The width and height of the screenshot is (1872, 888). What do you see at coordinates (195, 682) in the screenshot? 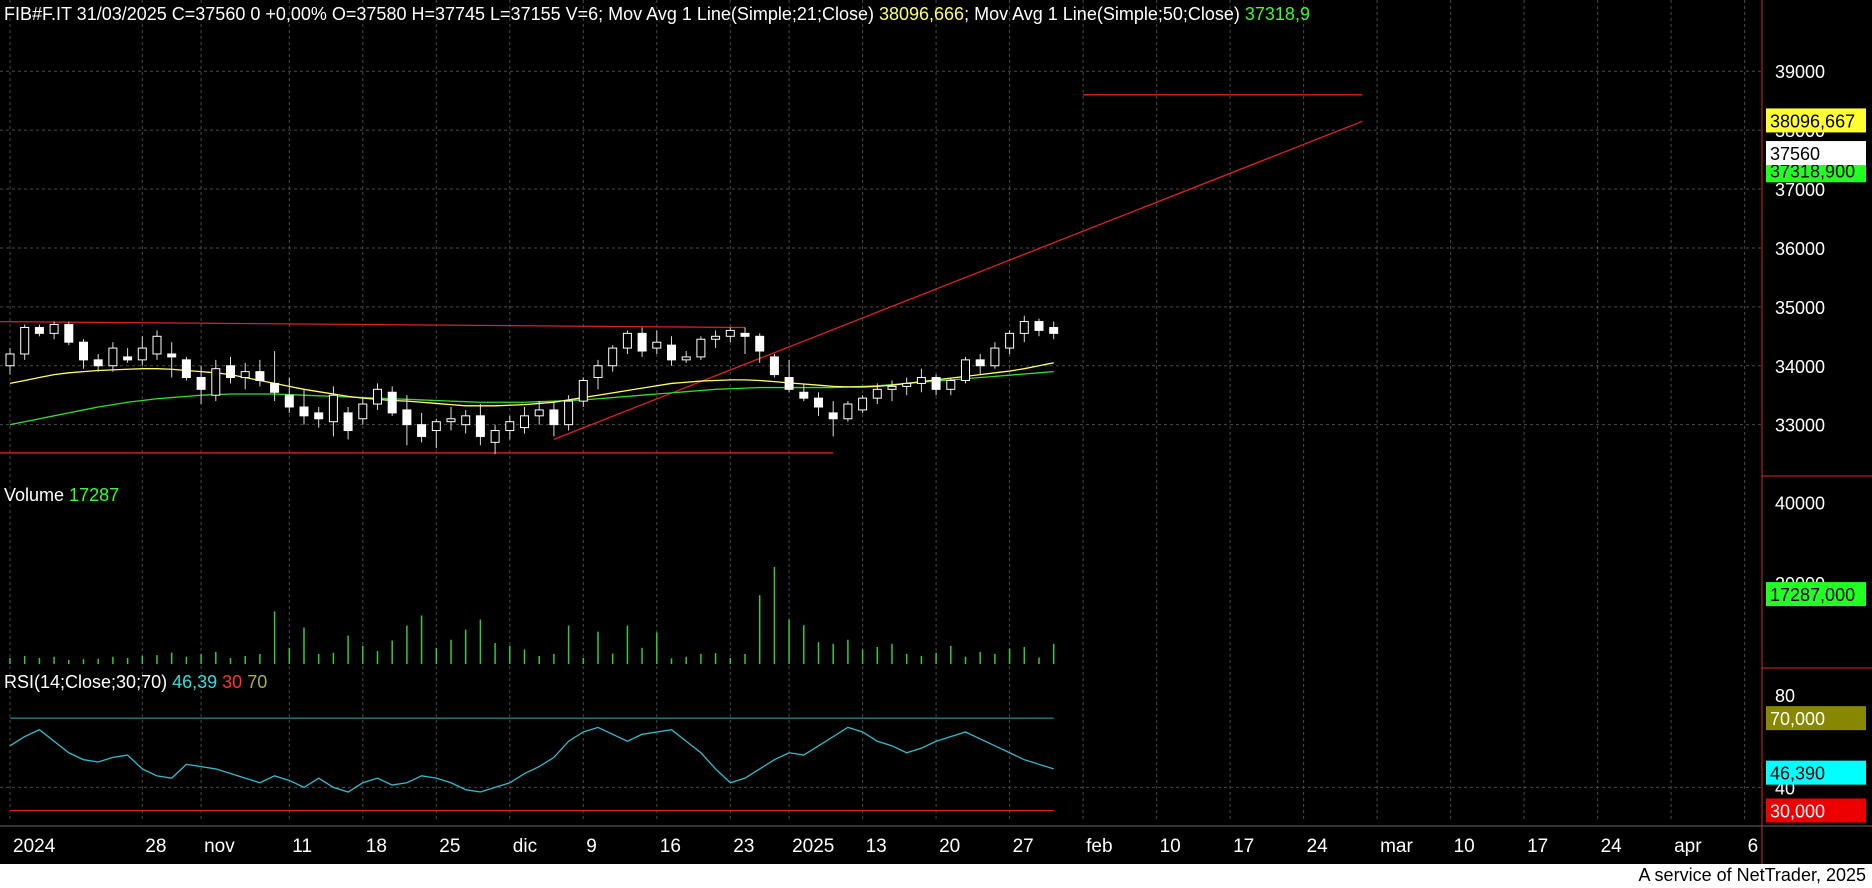
I see `rsi-value: 46,39` at bounding box center [195, 682].